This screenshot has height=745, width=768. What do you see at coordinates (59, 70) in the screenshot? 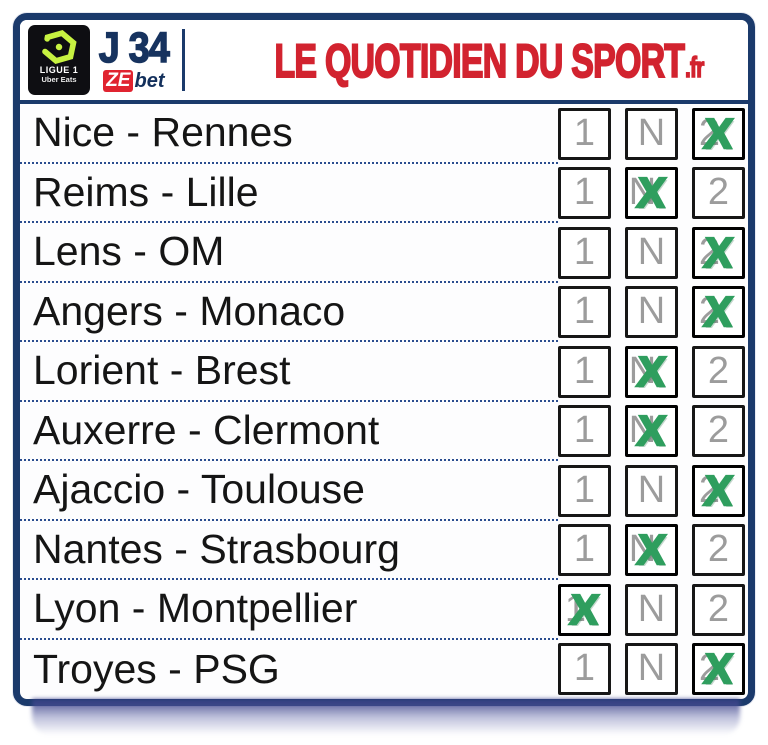
I see `ligue1-label: LIGUE 1` at bounding box center [59, 70].